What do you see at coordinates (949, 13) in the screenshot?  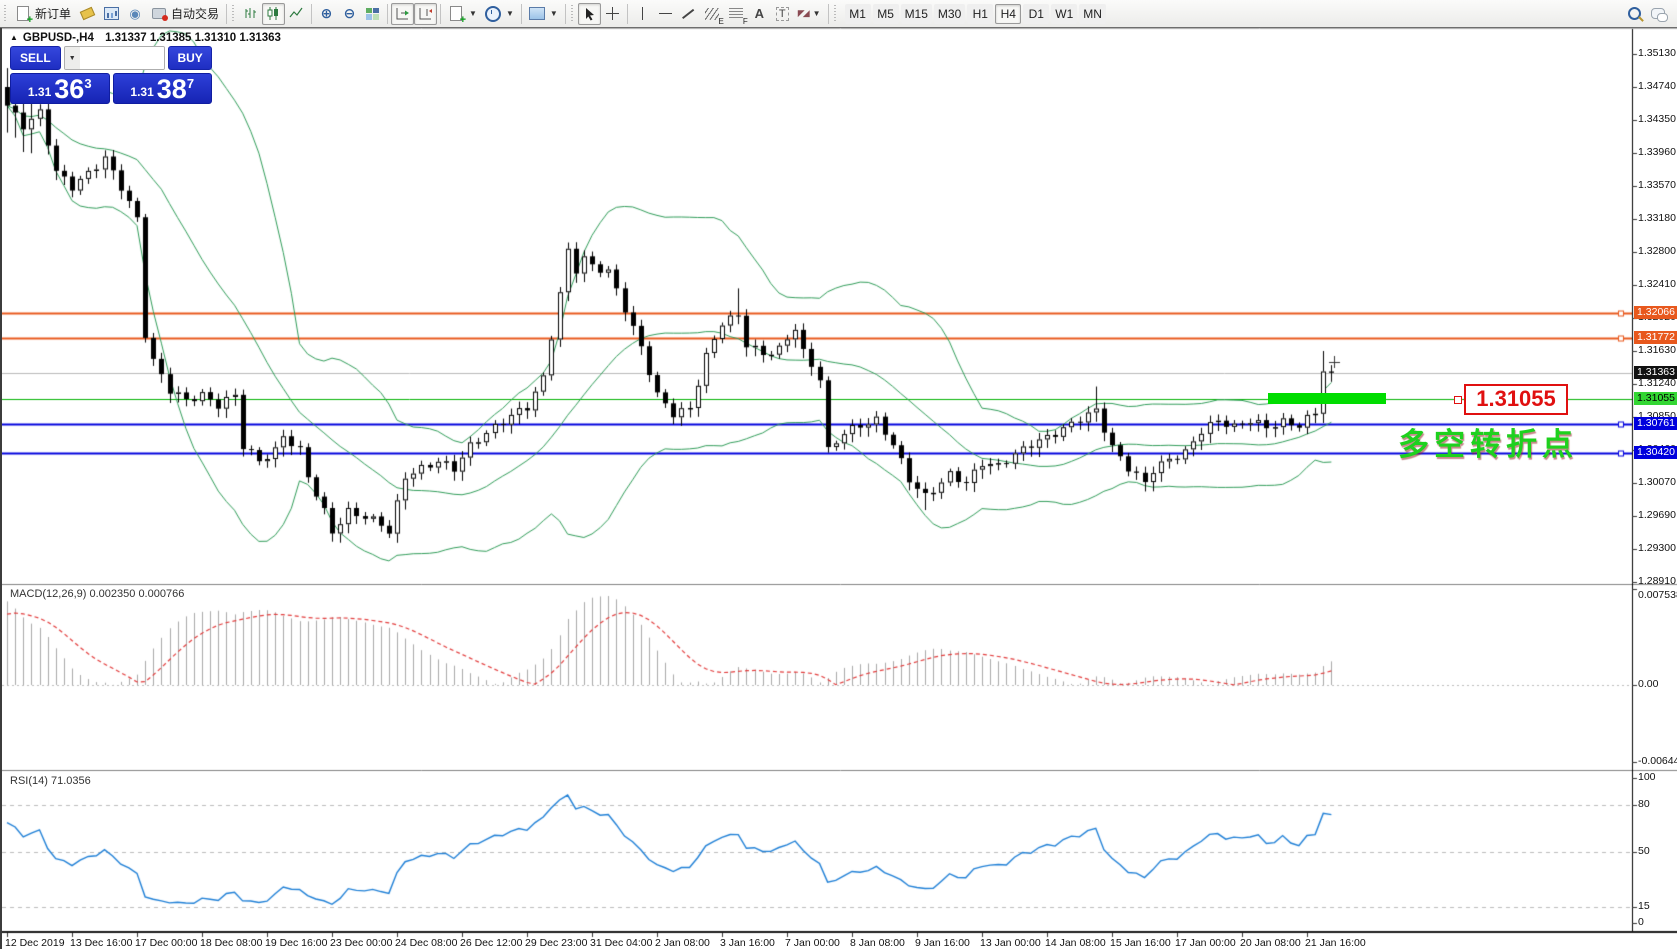 I see `timeframe-m30-button: M30` at bounding box center [949, 13].